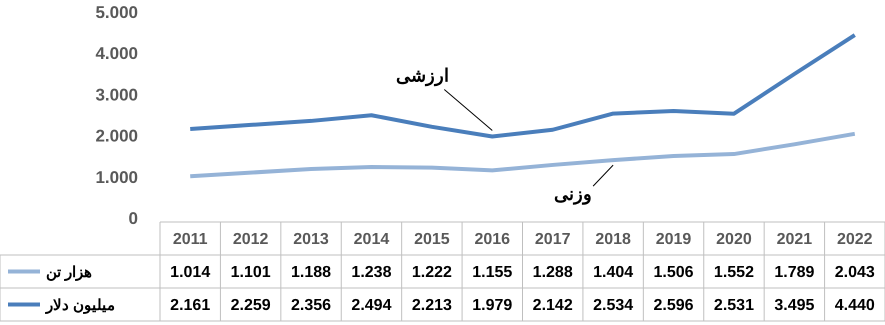  Describe the element at coordinates (734, 239) in the screenshot. I see `x-tick-label: 2020` at that location.